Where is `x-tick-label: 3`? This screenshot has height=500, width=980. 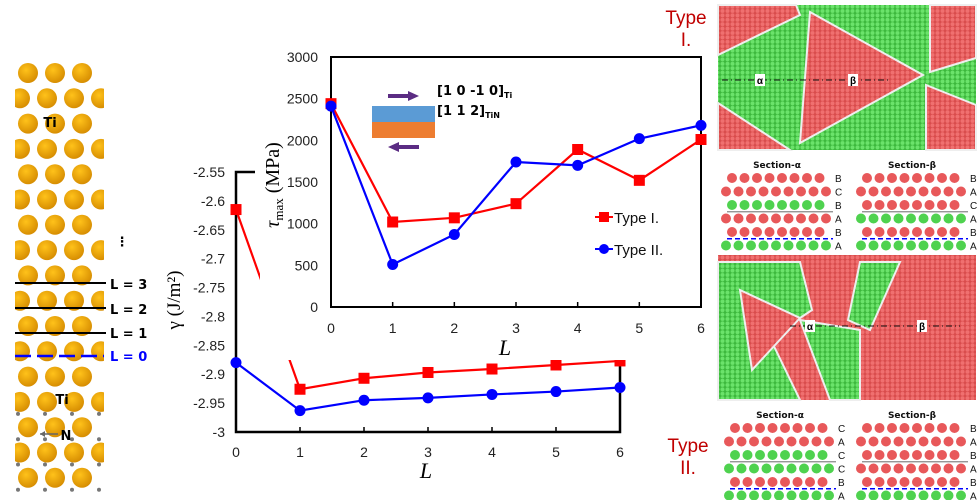
x-tick-label: 3 is located at coordinates (516, 328).